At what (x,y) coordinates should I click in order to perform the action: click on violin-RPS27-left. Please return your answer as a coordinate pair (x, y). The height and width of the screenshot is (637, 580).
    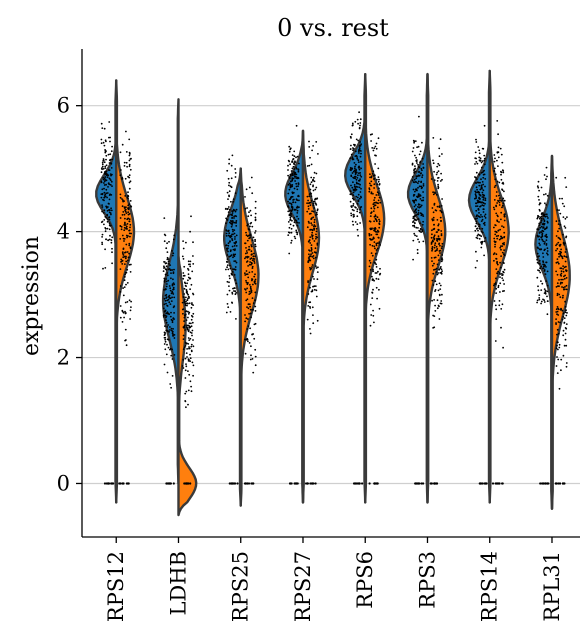
    Looking at the image, I should click on (294, 316).